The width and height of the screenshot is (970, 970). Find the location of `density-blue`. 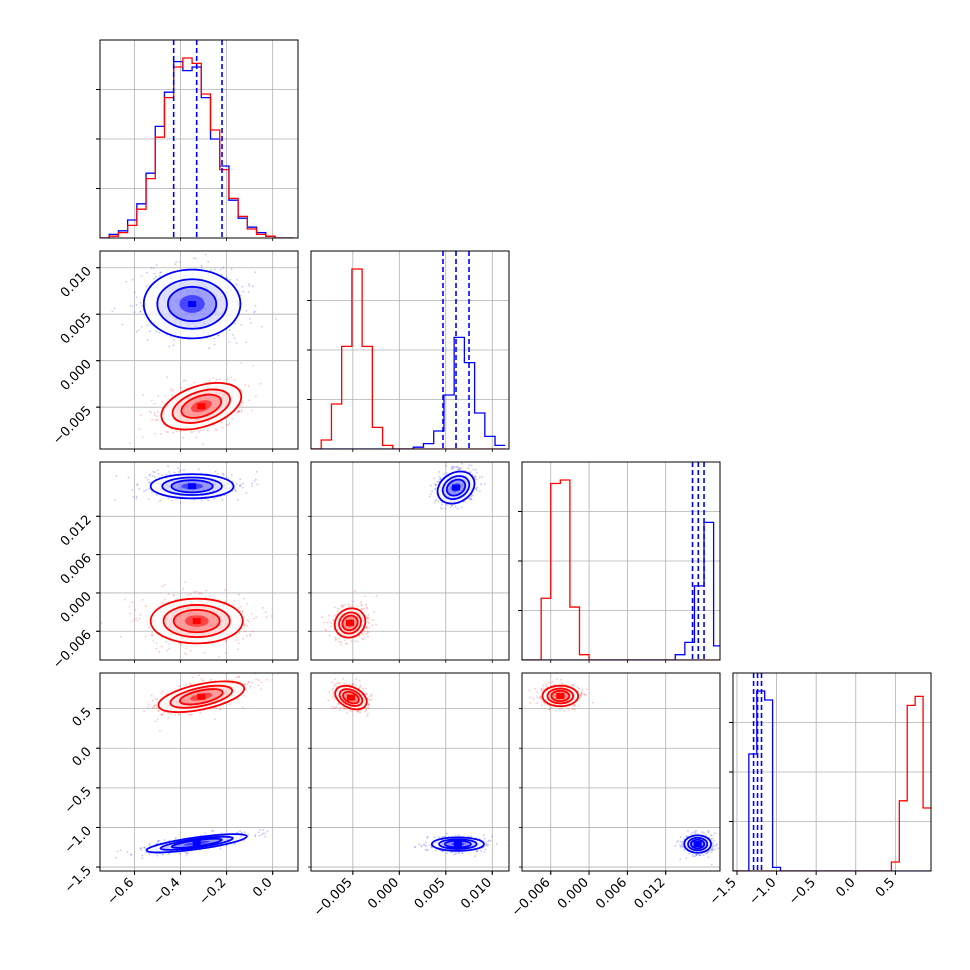

density-blue is located at coordinates (457, 486).